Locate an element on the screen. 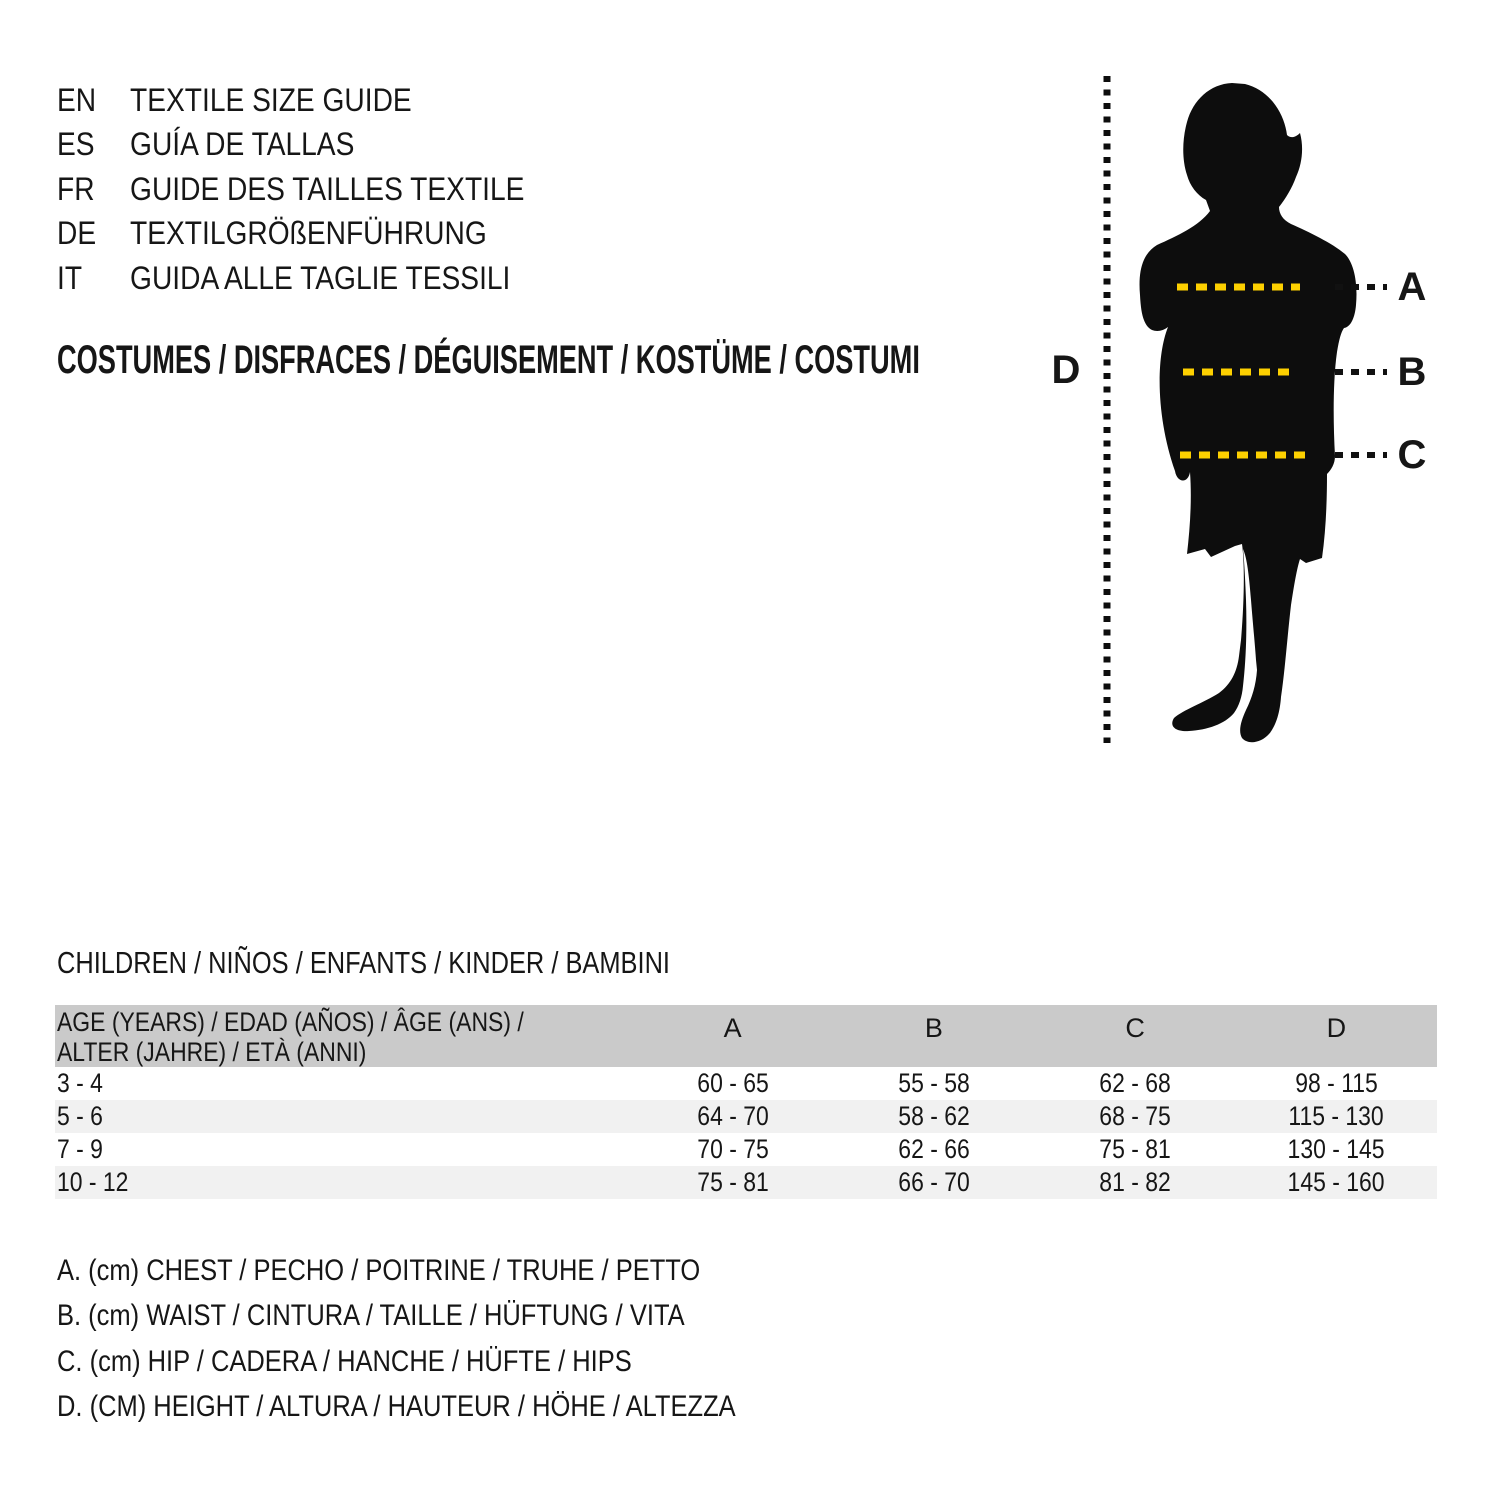 The width and height of the screenshot is (1501, 1500). age-header-line1: AGE (YEARS) / EDAD (AÑOS) / ÂGE (ANS) / is located at coordinates (290, 1022).